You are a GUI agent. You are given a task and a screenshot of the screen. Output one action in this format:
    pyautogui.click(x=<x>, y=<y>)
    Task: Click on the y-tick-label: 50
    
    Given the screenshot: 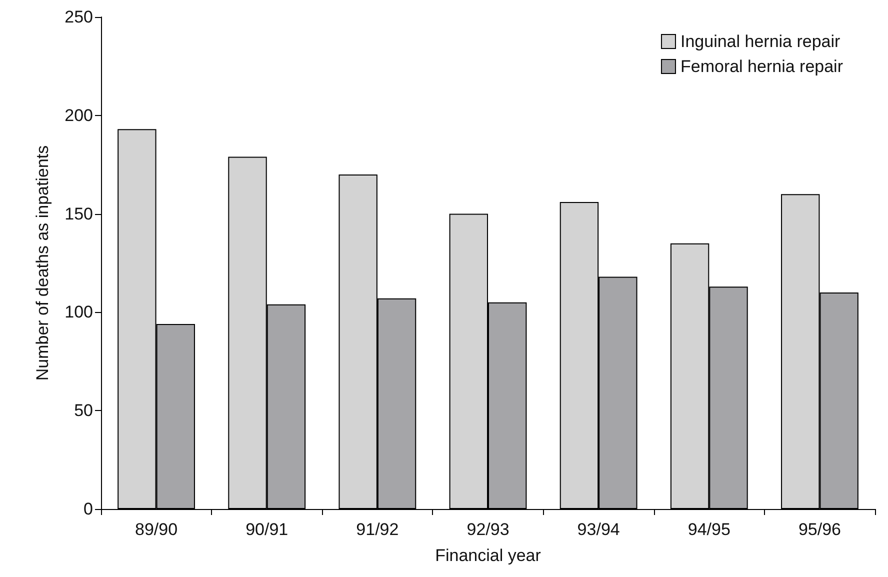 What is the action you would take?
    pyautogui.click(x=83, y=410)
    